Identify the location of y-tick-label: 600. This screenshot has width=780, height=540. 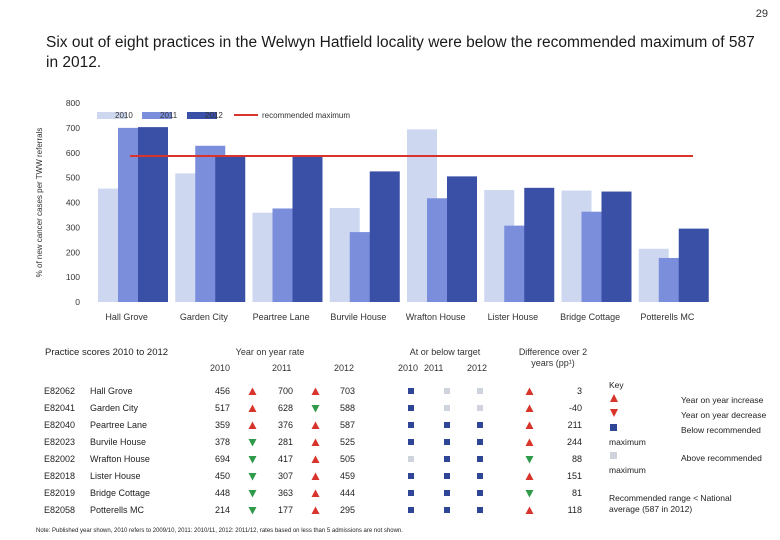
(73, 153).